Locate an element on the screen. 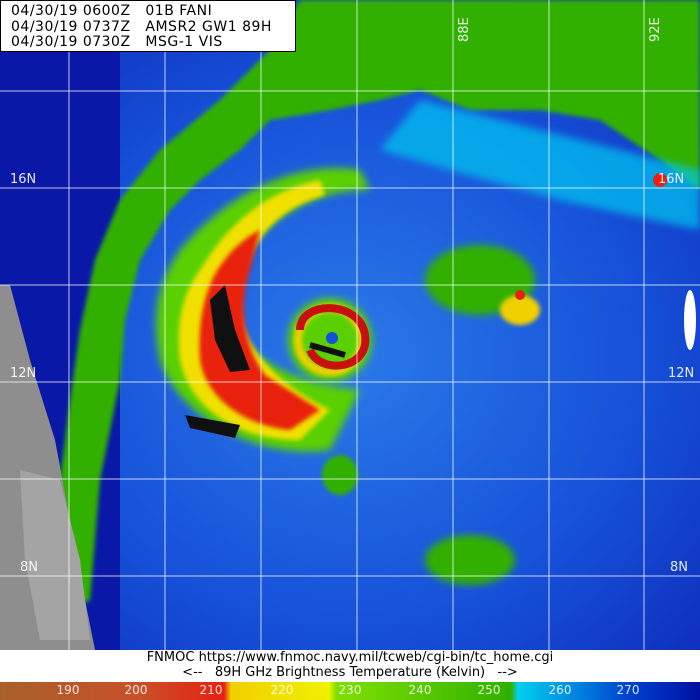  temperature-colorbar: 190 200 210 220 230 240 250 260 270 is located at coordinates (350, 691).